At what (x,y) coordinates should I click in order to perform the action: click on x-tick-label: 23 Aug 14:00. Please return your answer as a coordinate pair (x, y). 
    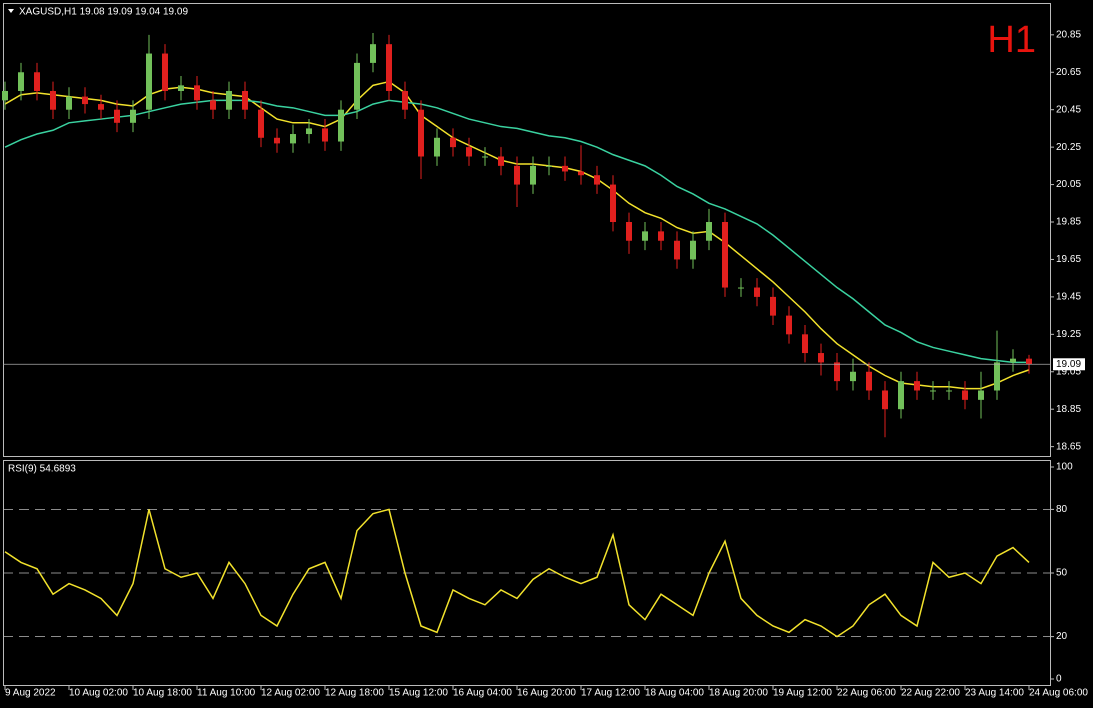
    Looking at the image, I should click on (994, 693).